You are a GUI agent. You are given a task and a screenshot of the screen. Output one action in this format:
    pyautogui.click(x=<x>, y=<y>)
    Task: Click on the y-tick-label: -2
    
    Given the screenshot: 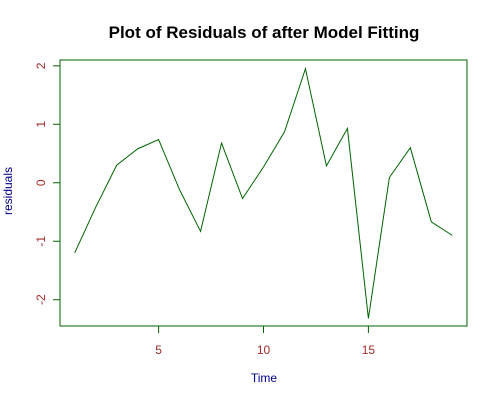 What is the action you would take?
    pyautogui.click(x=41, y=299)
    